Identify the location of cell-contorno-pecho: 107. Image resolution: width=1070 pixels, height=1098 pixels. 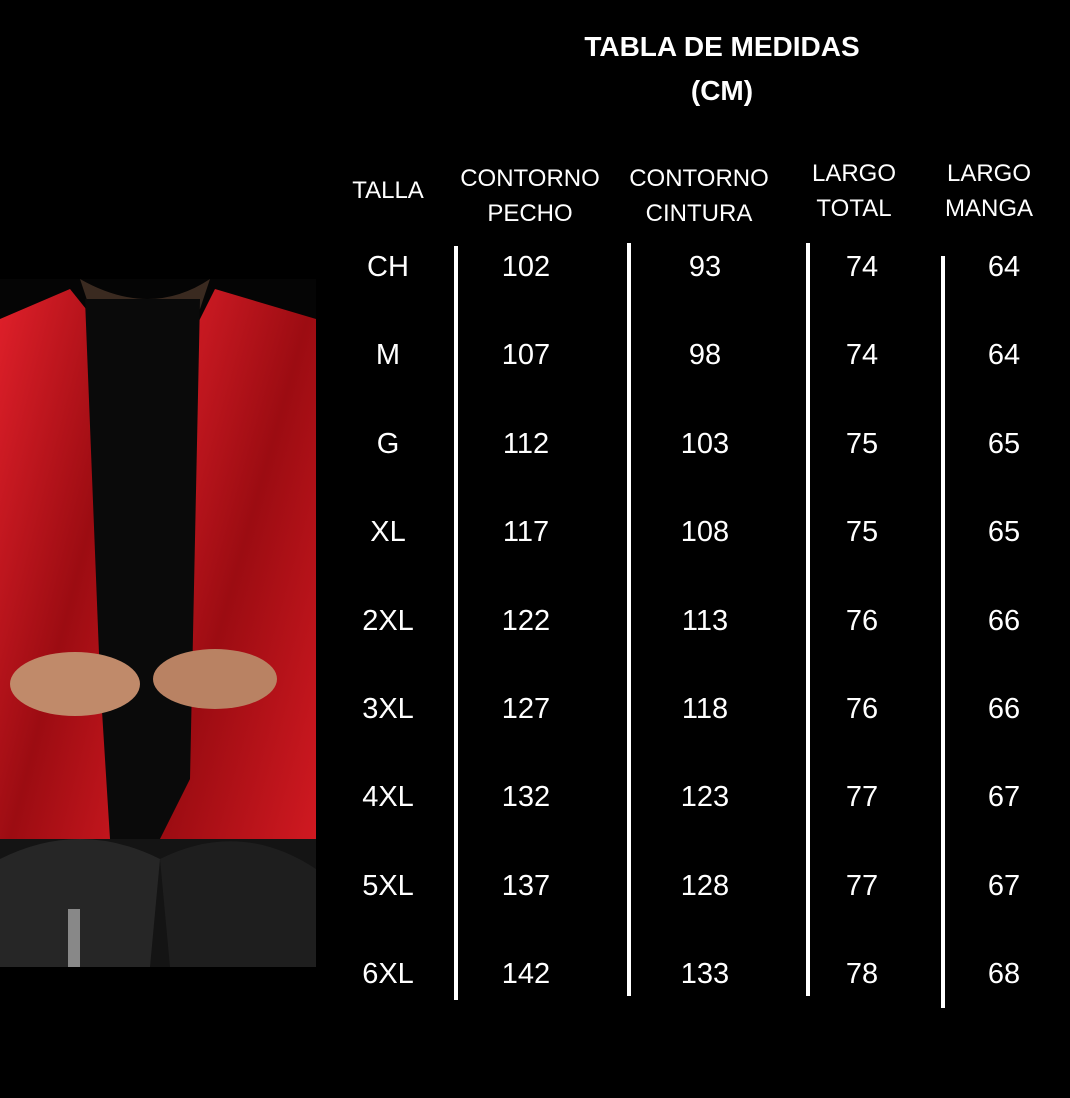
(526, 355).